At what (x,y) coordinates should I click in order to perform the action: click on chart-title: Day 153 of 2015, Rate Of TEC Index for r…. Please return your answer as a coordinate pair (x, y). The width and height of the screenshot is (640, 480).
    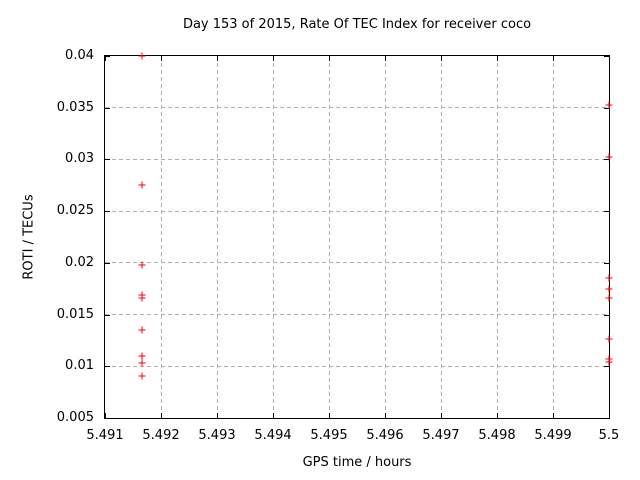
    Looking at the image, I should click on (357, 24).